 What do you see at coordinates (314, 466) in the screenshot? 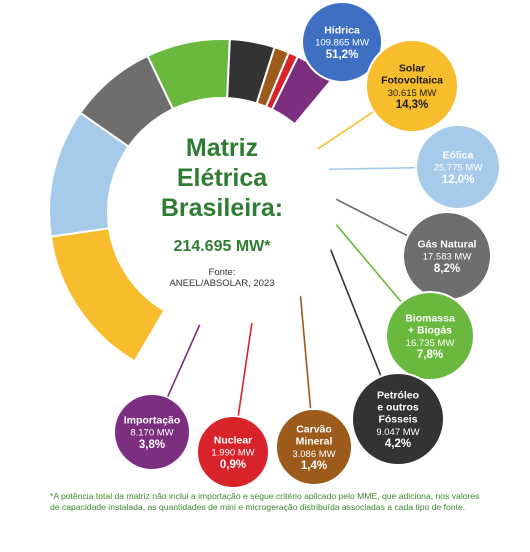
I see `label-carvao-mineral-percent: 1,4%` at bounding box center [314, 466].